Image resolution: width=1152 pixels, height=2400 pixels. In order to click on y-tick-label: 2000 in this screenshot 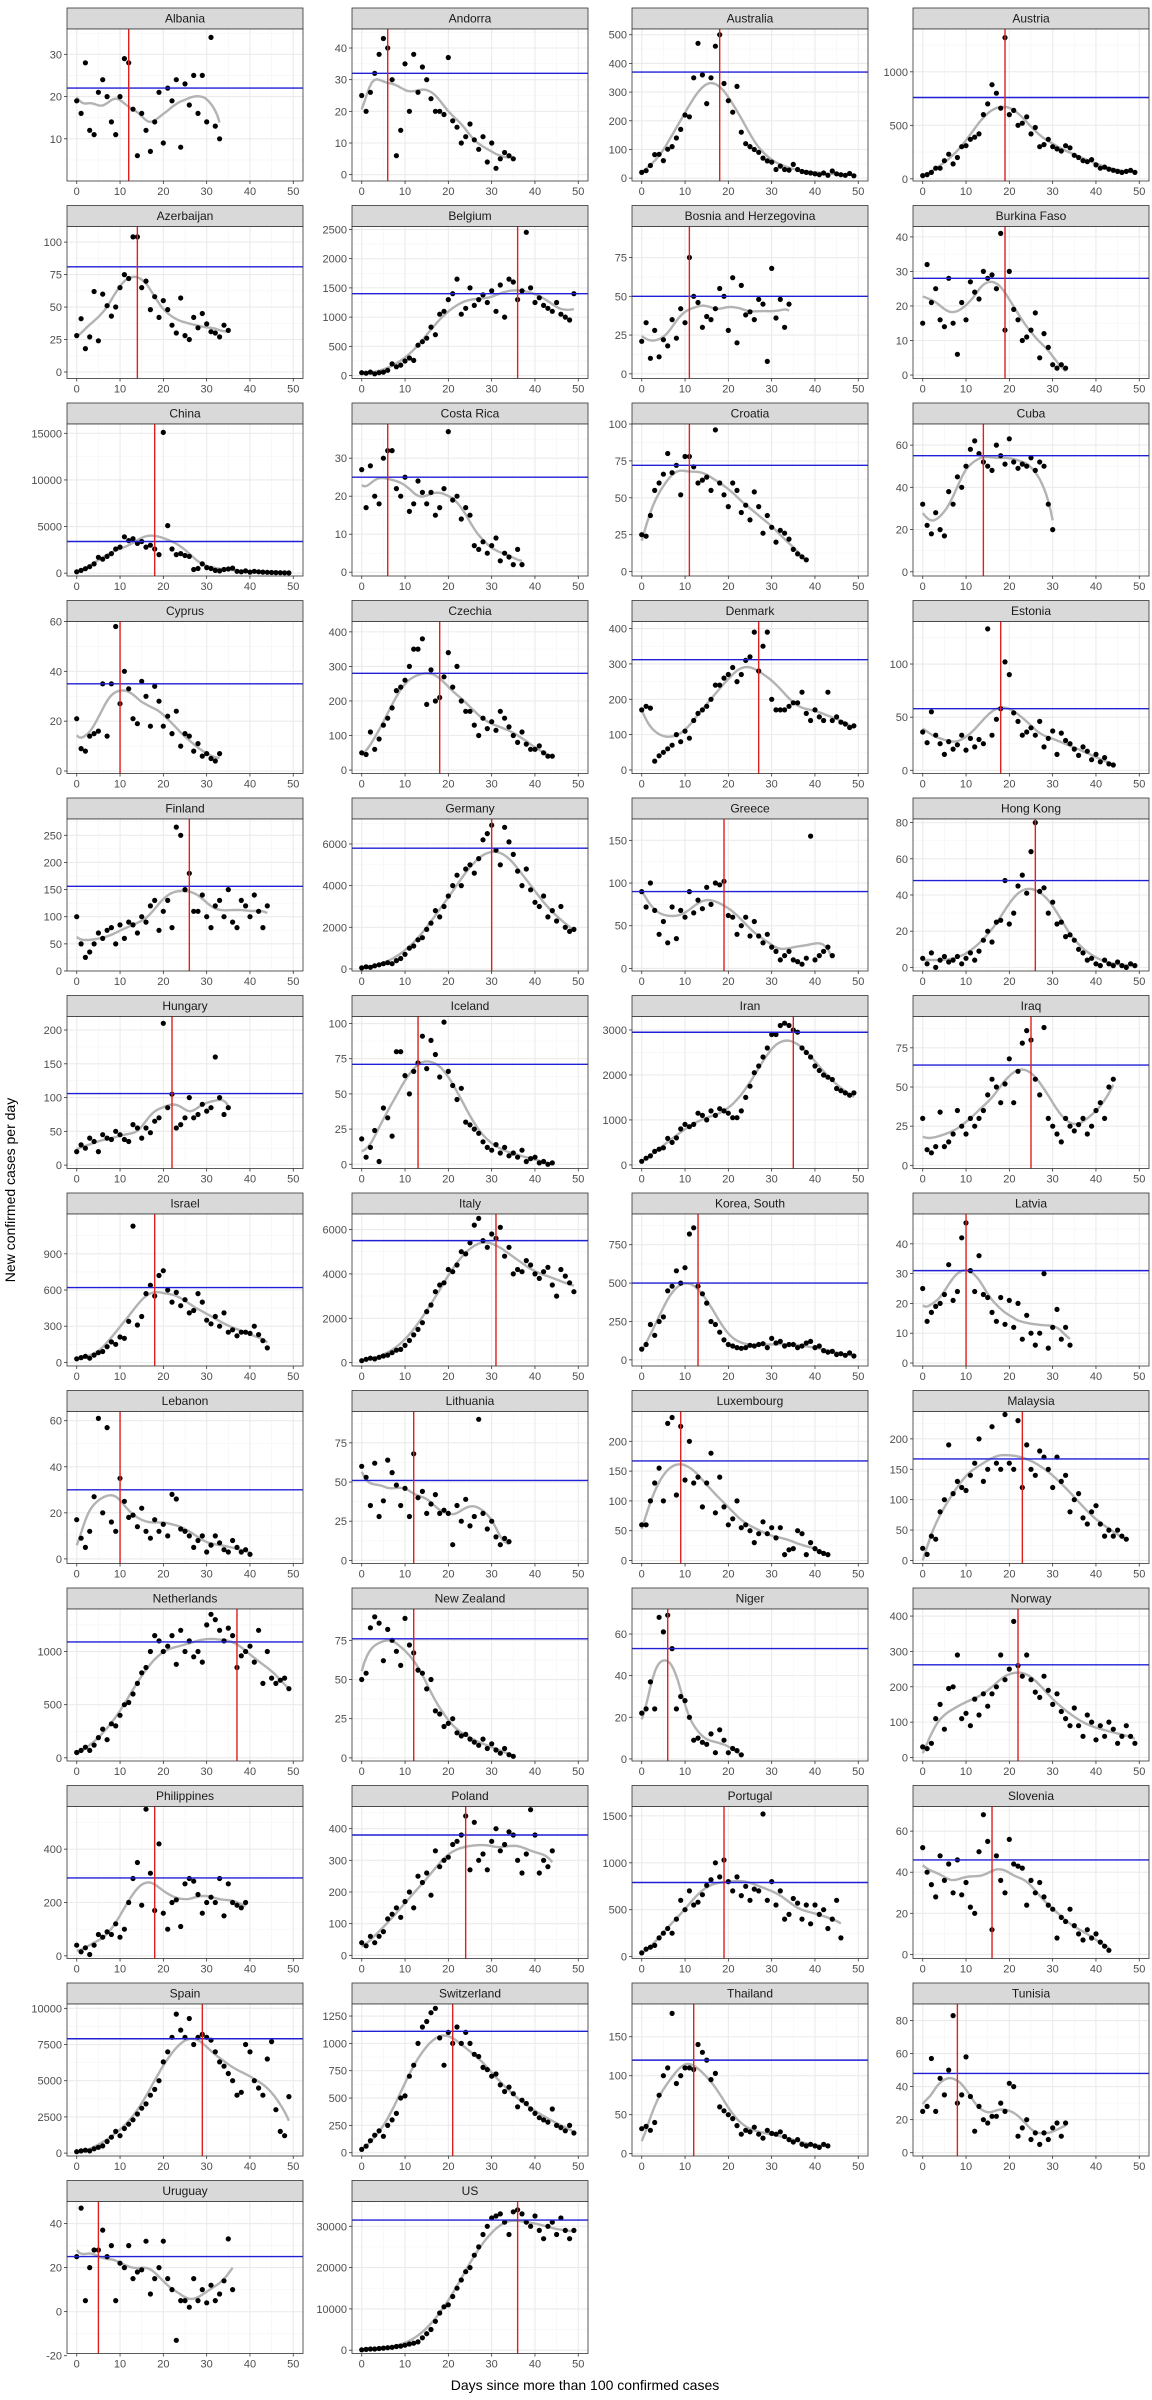, I will do `click(615, 1076)`.